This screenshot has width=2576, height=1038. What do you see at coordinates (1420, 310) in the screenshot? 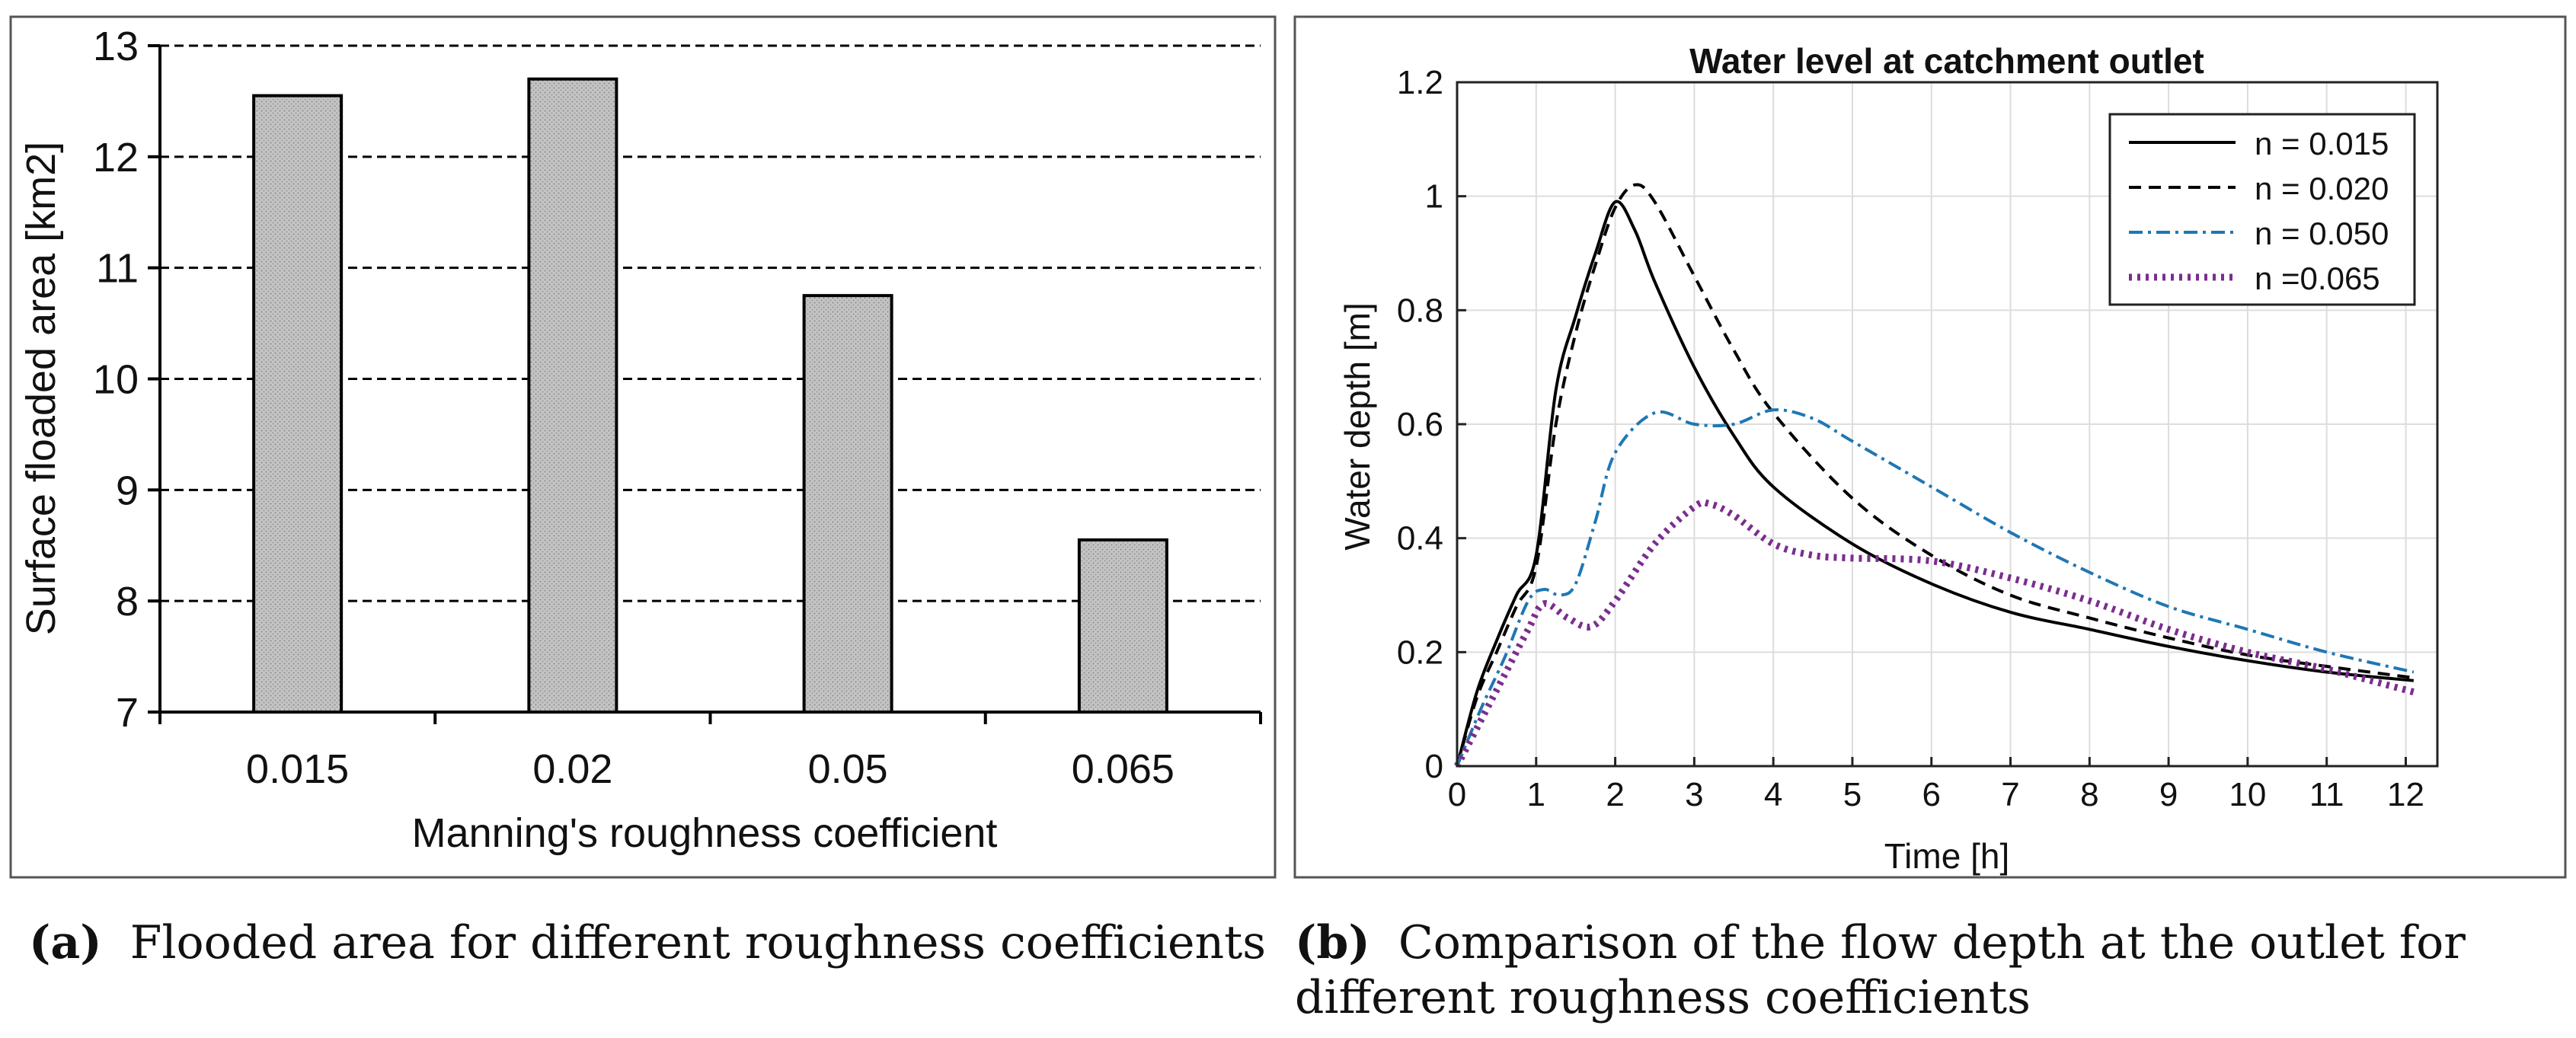
I see `y-tick-label: 0.8` at bounding box center [1420, 310].